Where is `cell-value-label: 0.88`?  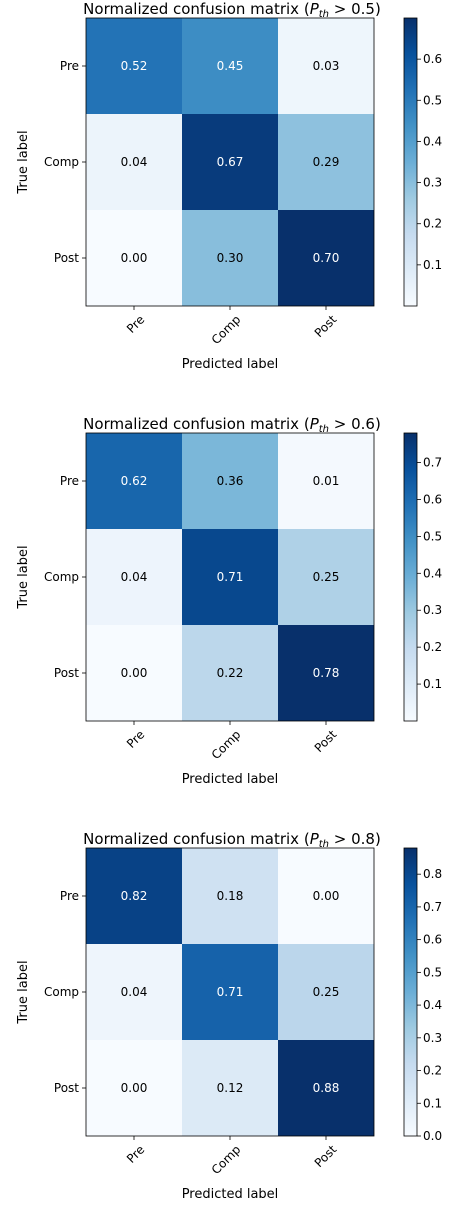
cell-value-label: 0.88 is located at coordinates (326, 1088).